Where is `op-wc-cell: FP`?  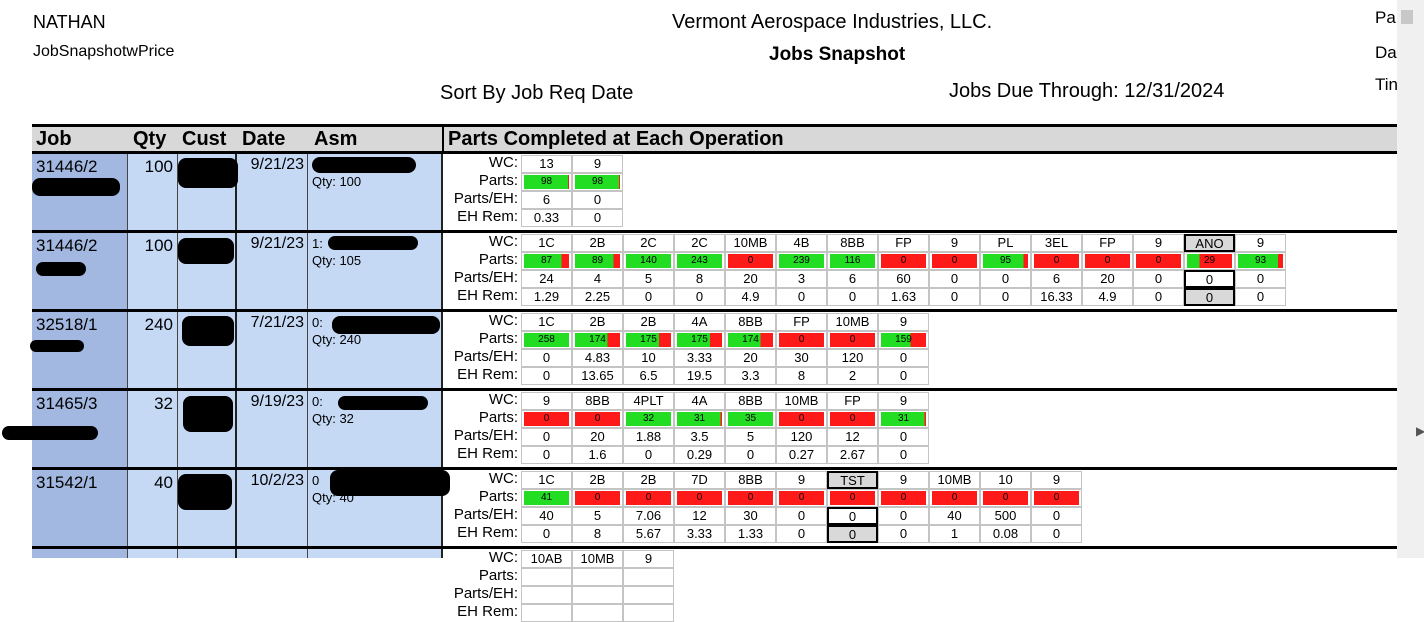 op-wc-cell: FP is located at coordinates (1107, 243).